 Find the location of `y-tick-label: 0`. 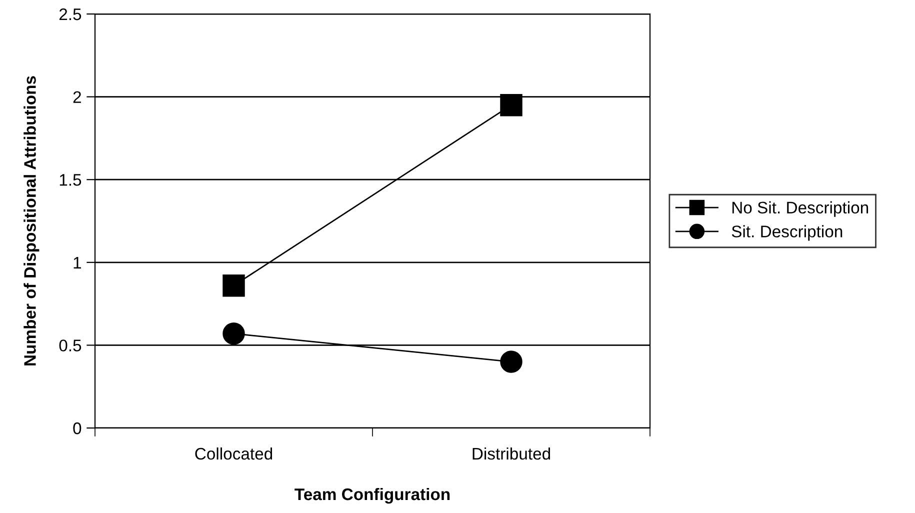

y-tick-label: 0 is located at coordinates (77, 428).